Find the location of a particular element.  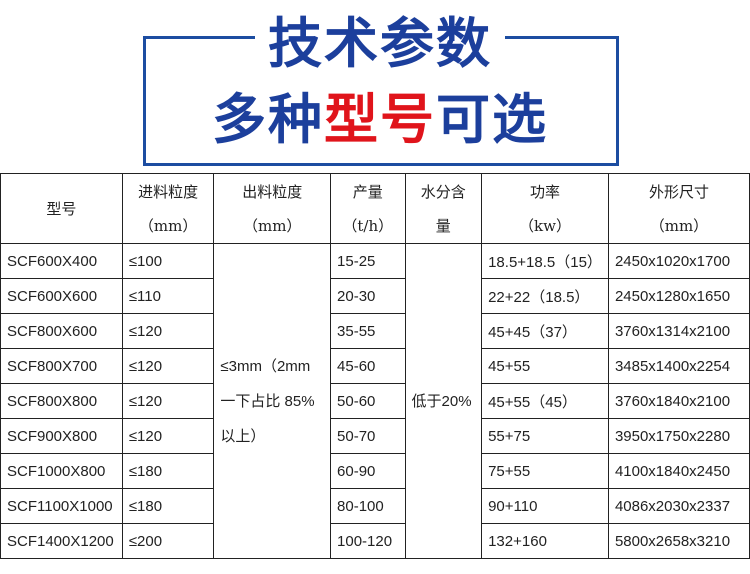

header-unit: （t/h） is located at coordinates (368, 225).